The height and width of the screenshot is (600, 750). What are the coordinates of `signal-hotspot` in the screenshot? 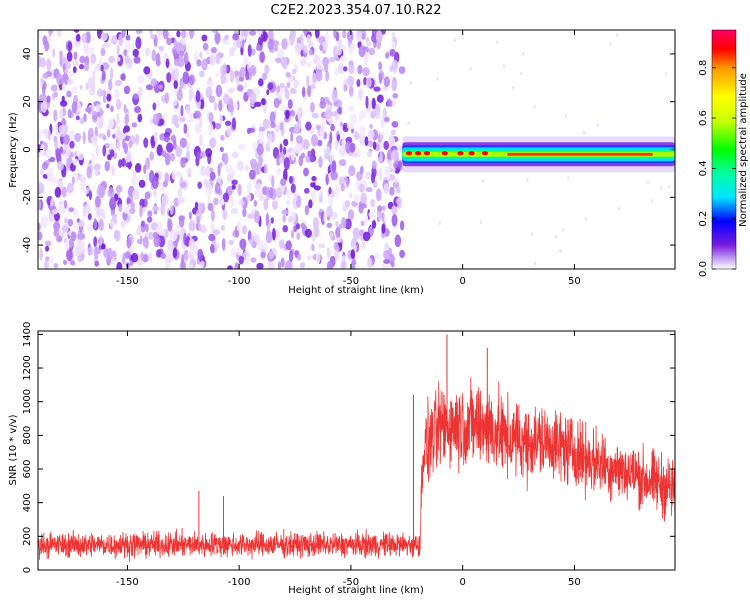 It's located at (471, 153).